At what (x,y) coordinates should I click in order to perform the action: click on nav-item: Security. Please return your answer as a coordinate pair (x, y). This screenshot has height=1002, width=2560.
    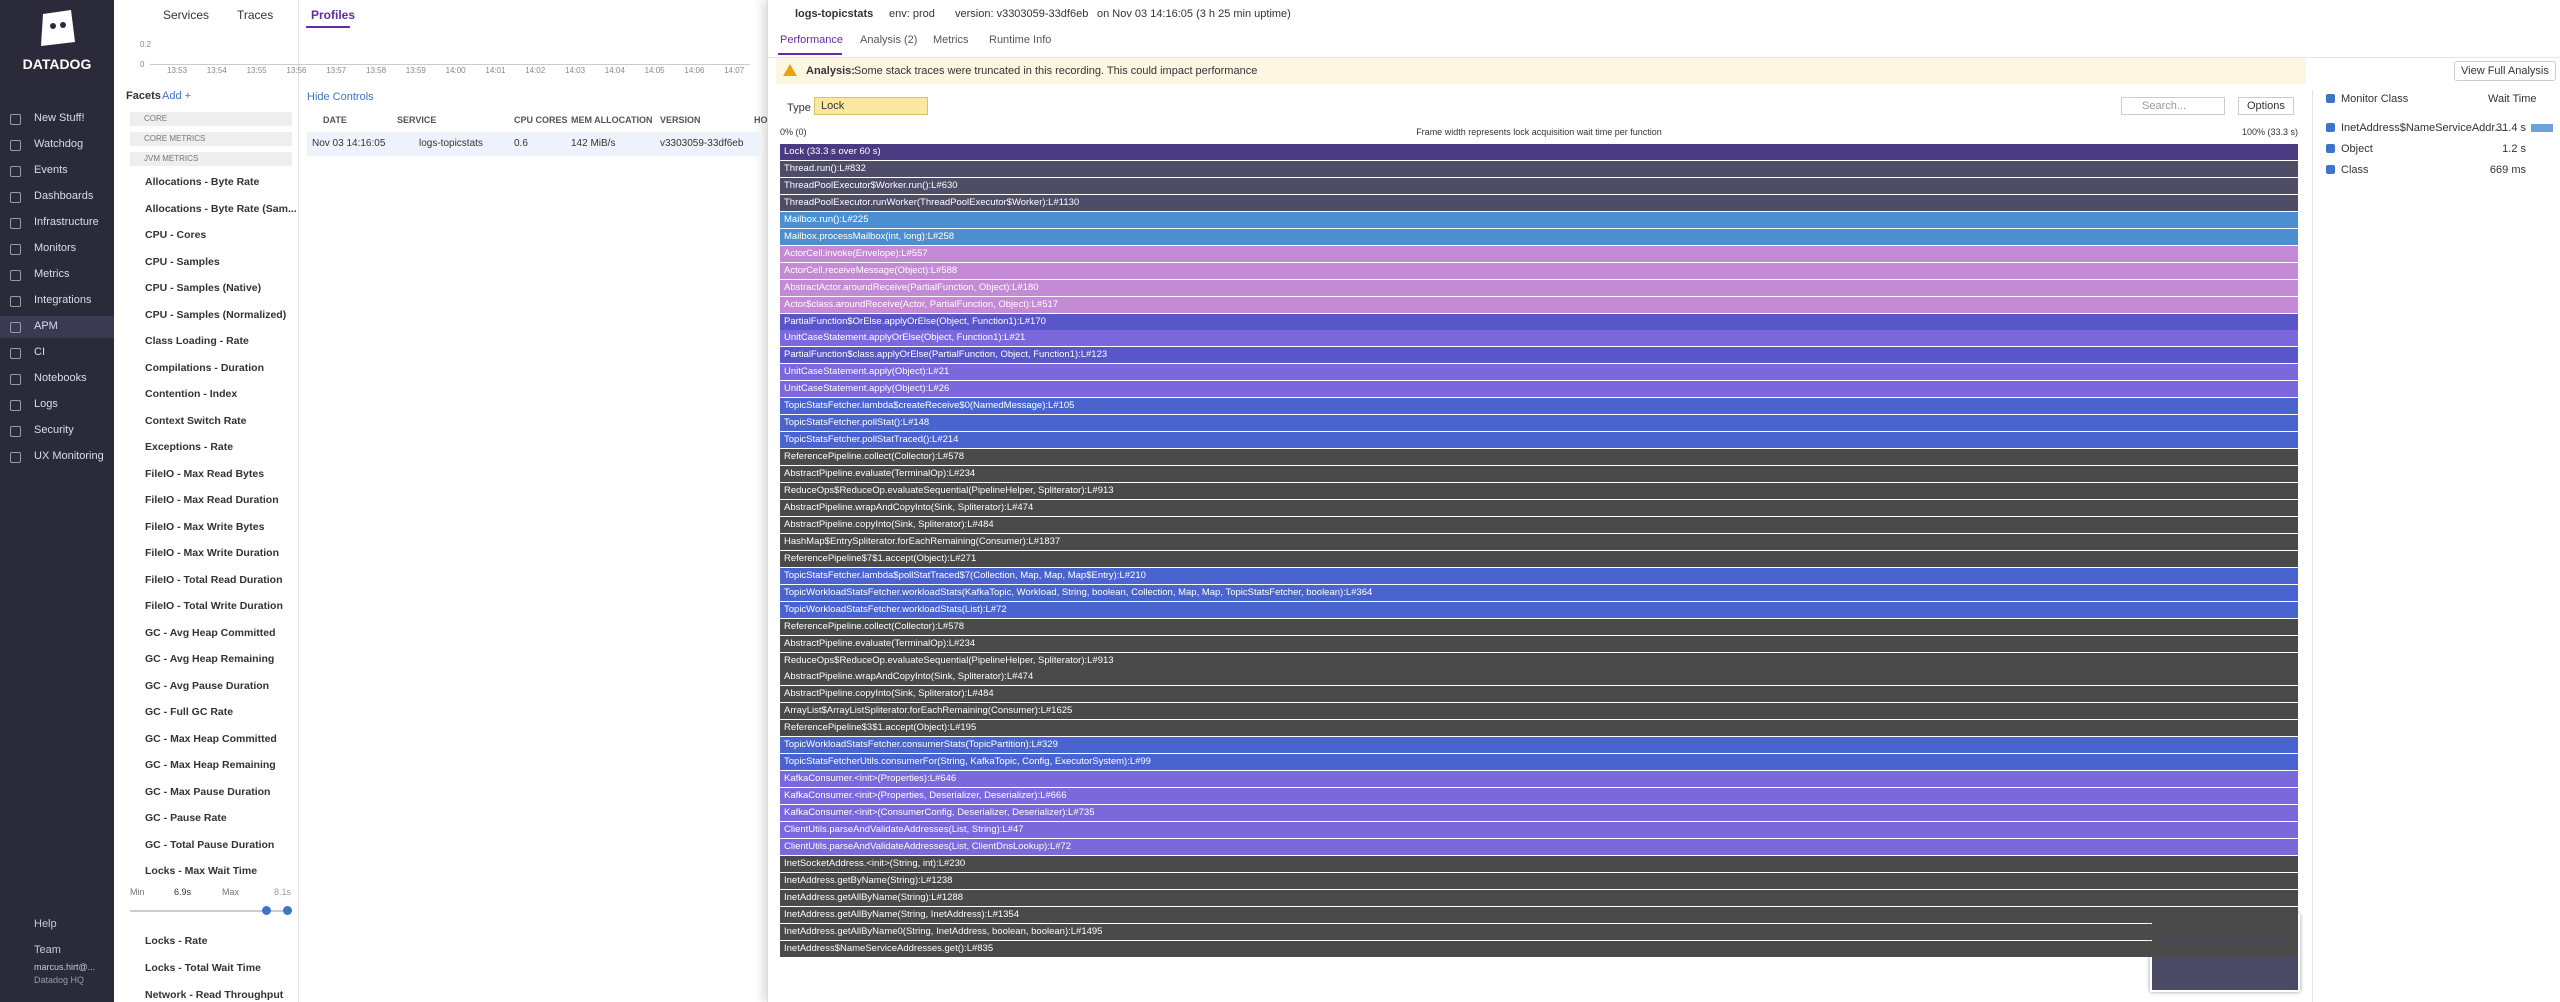
    Looking at the image, I should click on (54, 430).